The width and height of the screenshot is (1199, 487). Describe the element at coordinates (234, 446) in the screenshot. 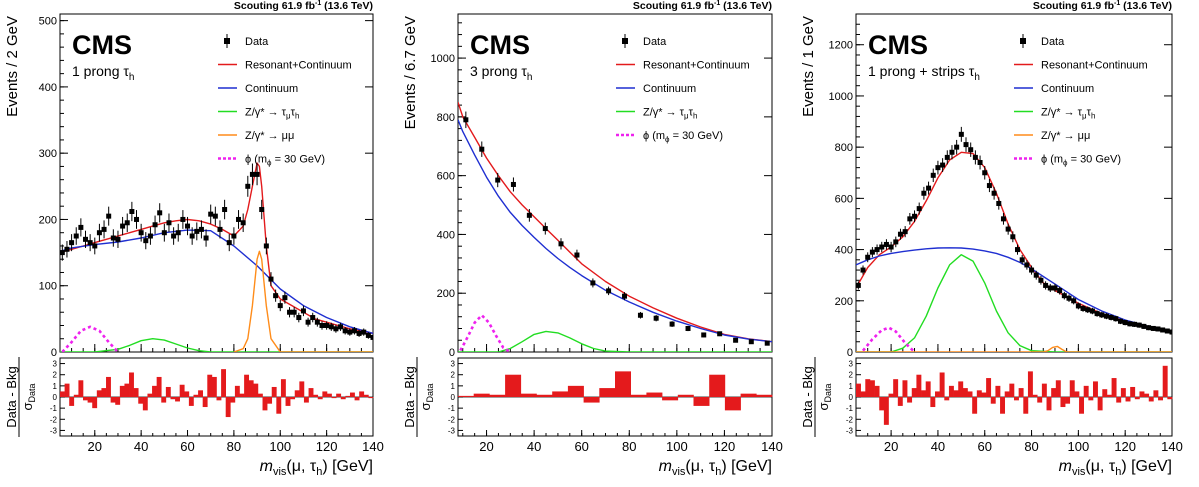

I see `x-tick-label: 80` at that location.